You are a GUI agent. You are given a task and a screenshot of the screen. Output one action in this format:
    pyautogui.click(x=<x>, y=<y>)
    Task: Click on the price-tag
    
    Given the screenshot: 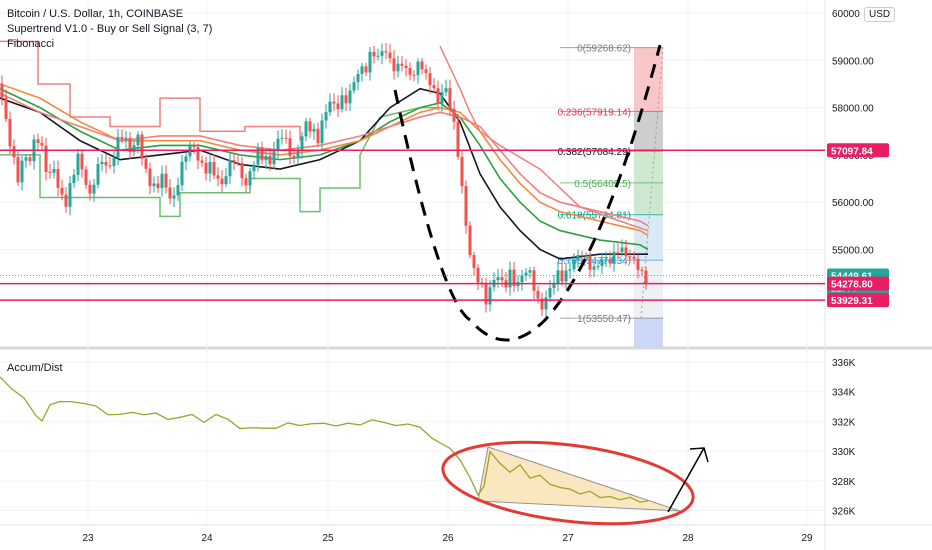 What is the action you would take?
    pyautogui.click(x=858, y=150)
    